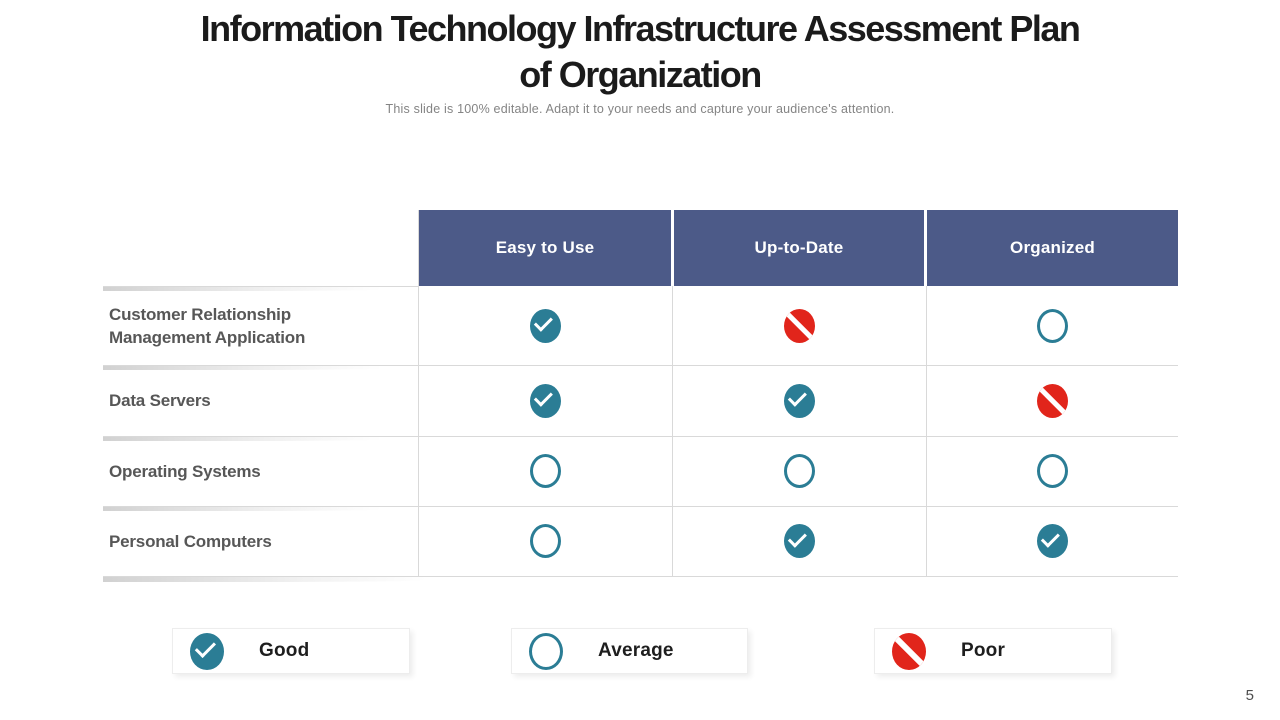 The image size is (1280, 720). I want to click on column-header-easy-to-use: Easy to Use, so click(545, 248).